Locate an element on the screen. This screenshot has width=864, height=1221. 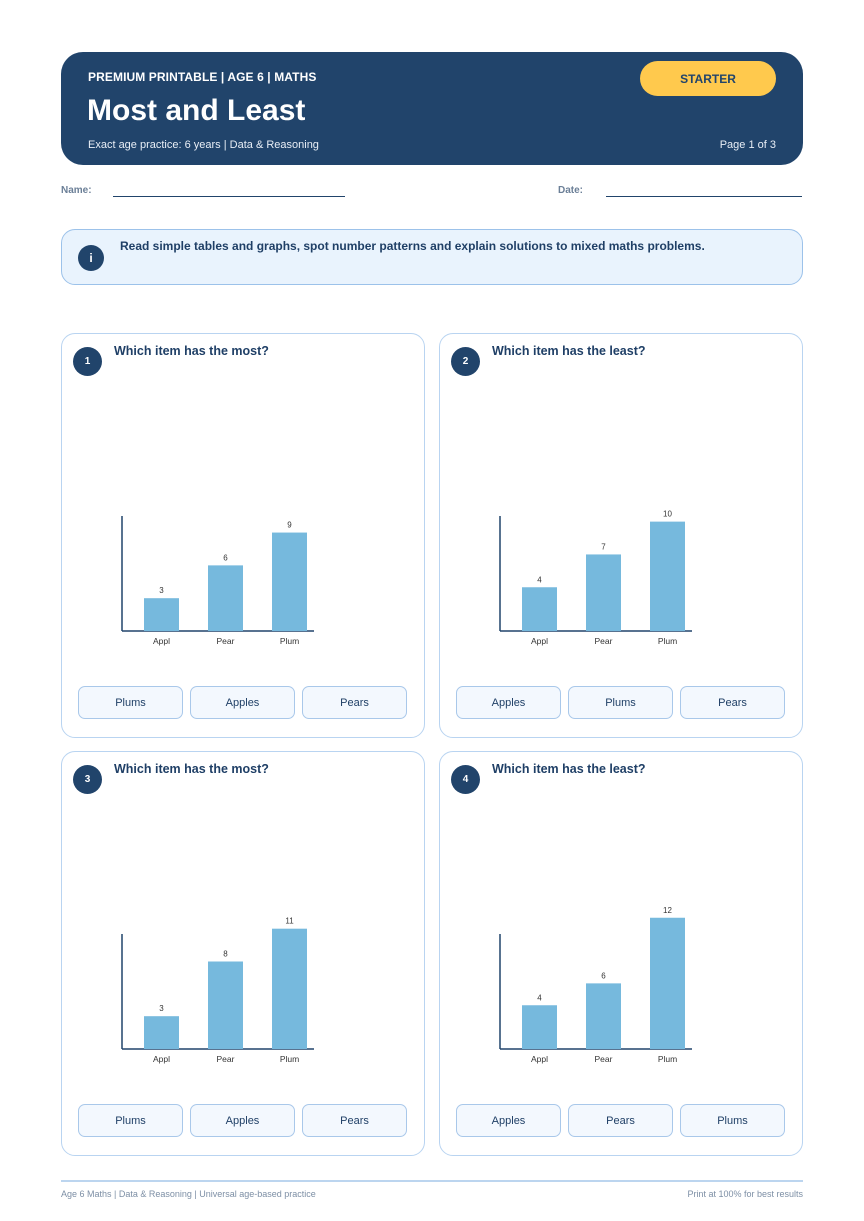
bar-chart: 4 Appl 6 Pear 12 Plum is located at coordinates (595, 985).